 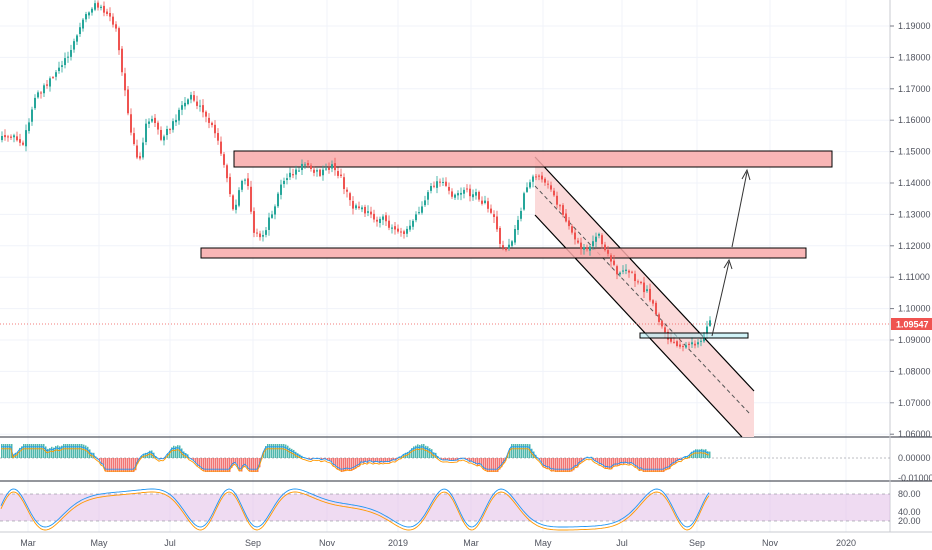 I want to click on arrow-head-1-icon, so click(x=728, y=264).